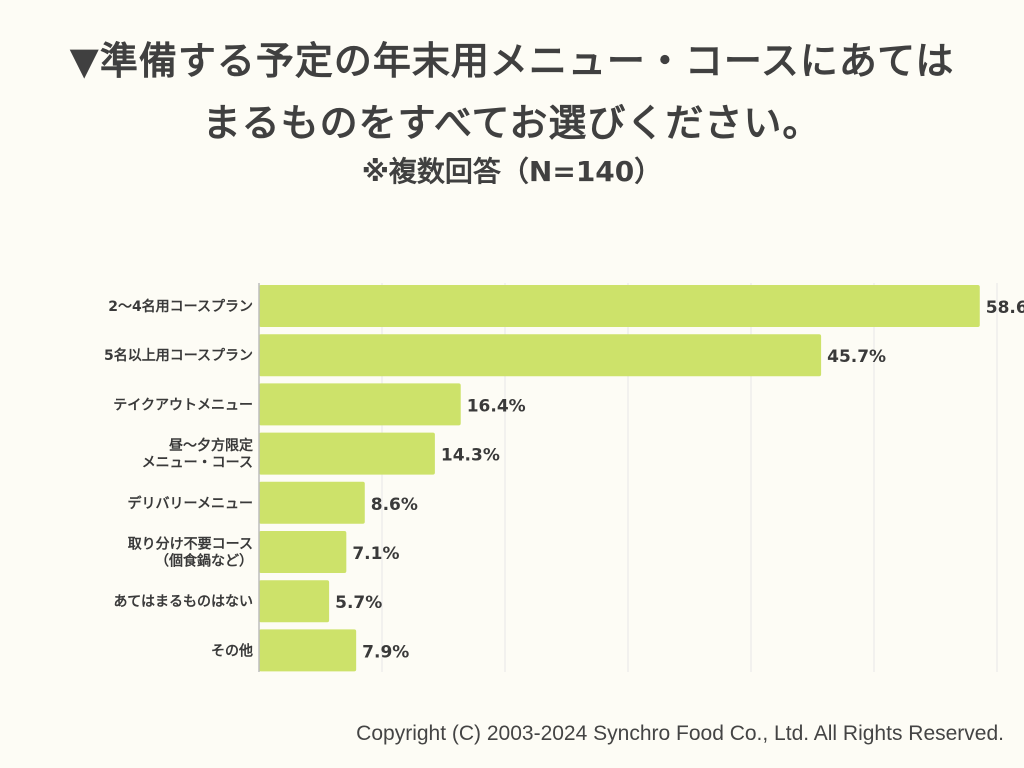 This screenshot has height=768, width=1024. Describe the element at coordinates (232, 650) in the screenshot. I see `category-label: その他` at that location.